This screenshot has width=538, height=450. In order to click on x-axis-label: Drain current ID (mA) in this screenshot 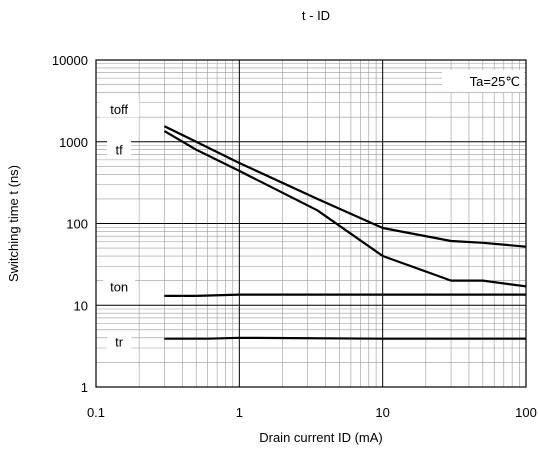, I will do `click(321, 437)`.